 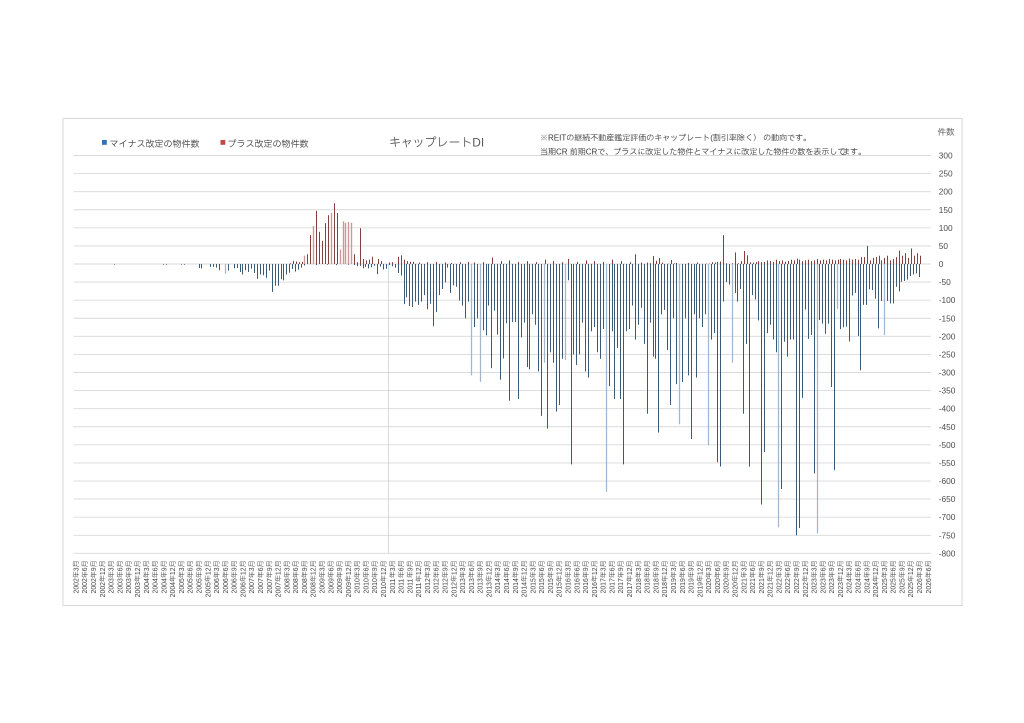 What do you see at coordinates (305, 585) in the screenshot?
I see `svg-text: 2008` at bounding box center [305, 585].